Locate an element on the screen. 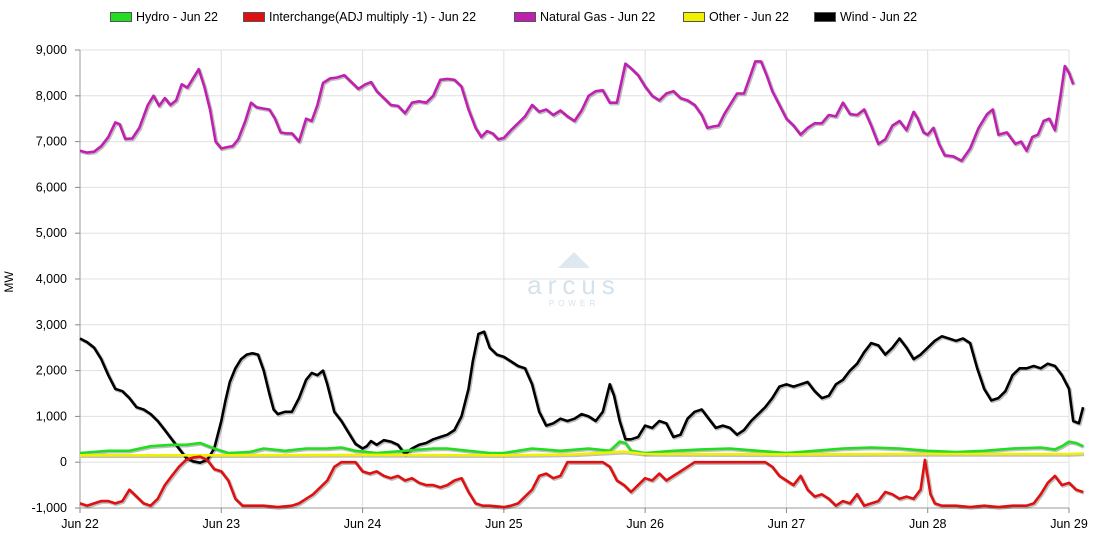 This screenshot has width=1100, height=560. x-tick-label: Jun 23 is located at coordinates (222, 524).